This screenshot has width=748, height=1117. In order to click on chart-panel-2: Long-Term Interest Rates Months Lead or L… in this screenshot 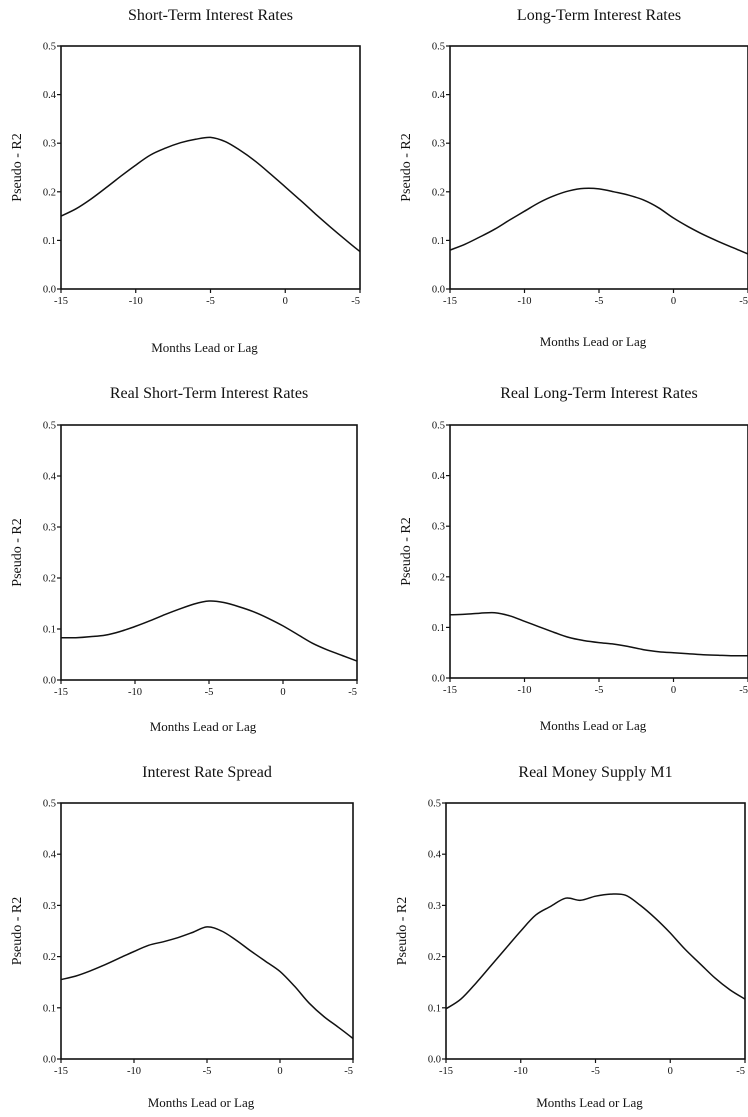, I will do `click(573, 178)`.